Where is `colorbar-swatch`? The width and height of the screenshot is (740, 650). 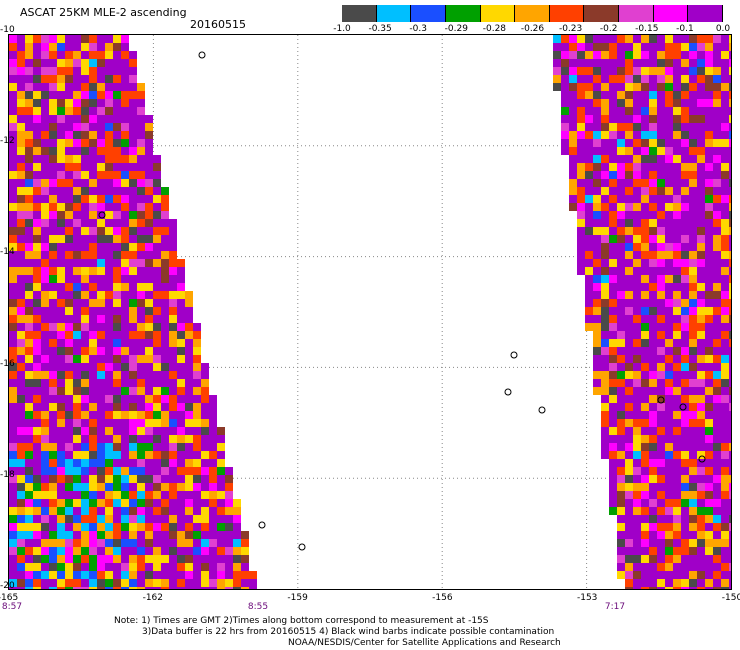 colorbar-swatch is located at coordinates (601, 13).